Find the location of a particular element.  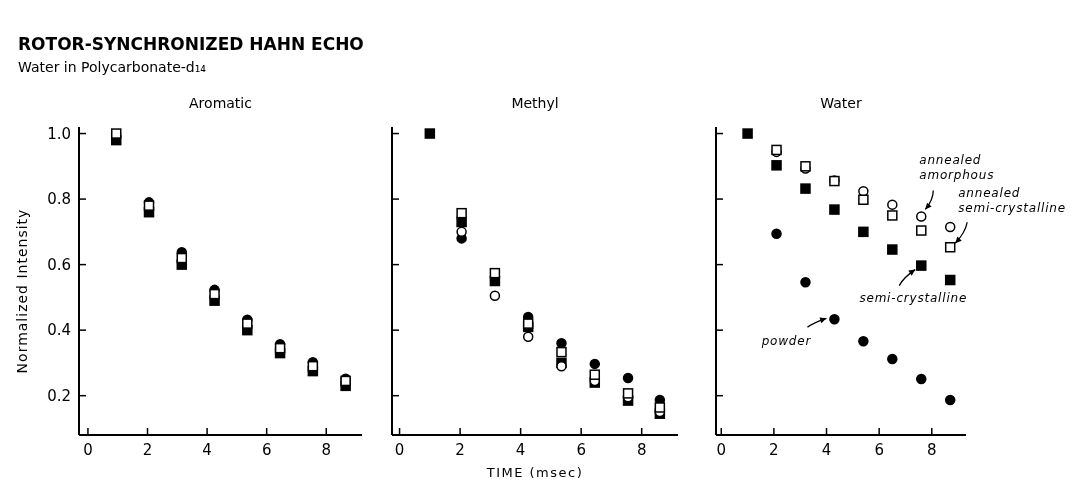

y-tick-label: 0.6 is located at coordinates (59, 264).